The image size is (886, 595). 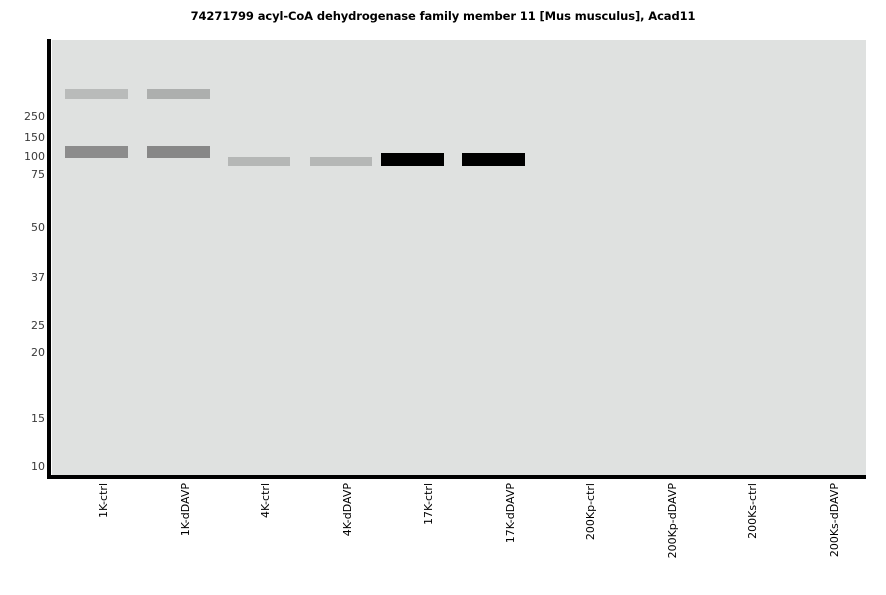 I want to click on lane-label-text: 200Kp-ctrl, so click(x=590, y=512).